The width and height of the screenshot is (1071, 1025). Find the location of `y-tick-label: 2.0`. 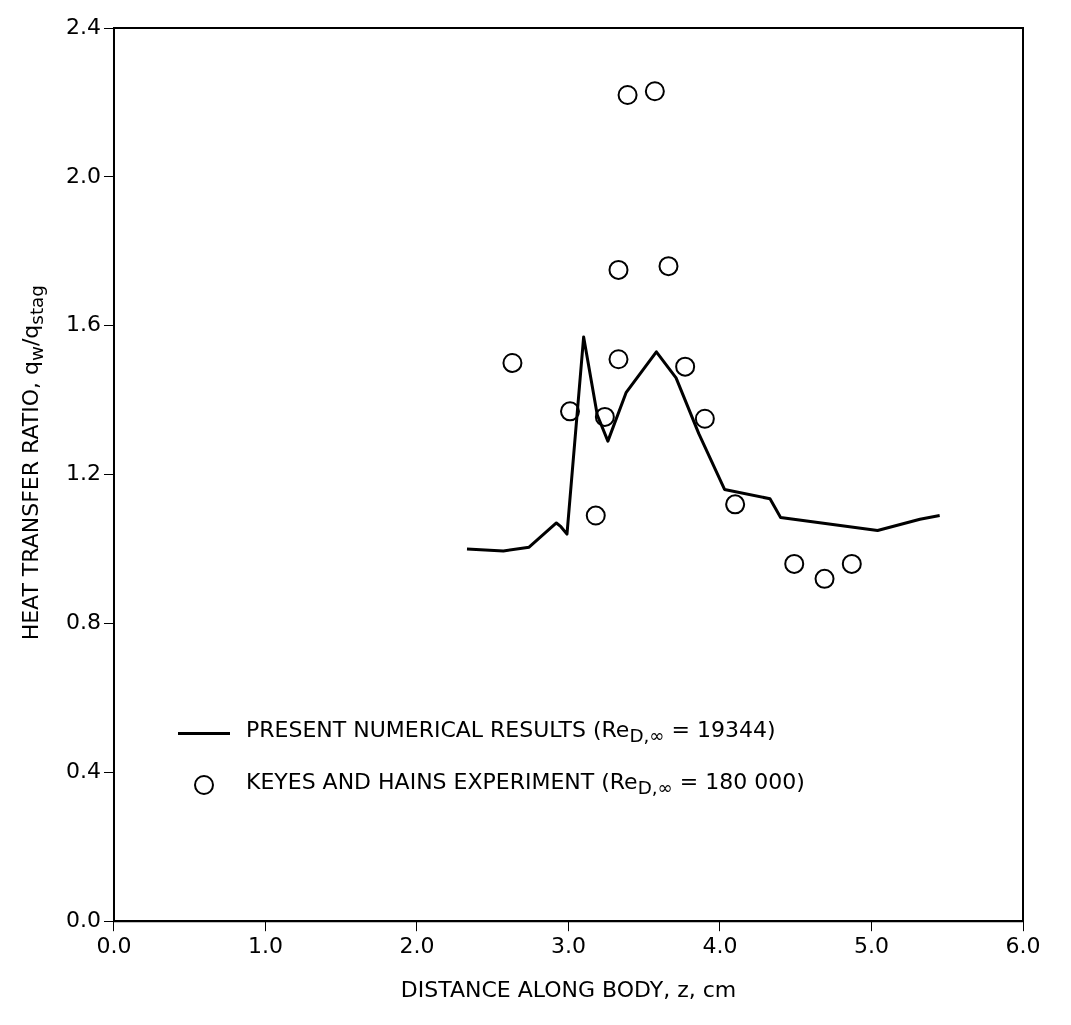

y-tick-label: 2.0 is located at coordinates (83, 175).